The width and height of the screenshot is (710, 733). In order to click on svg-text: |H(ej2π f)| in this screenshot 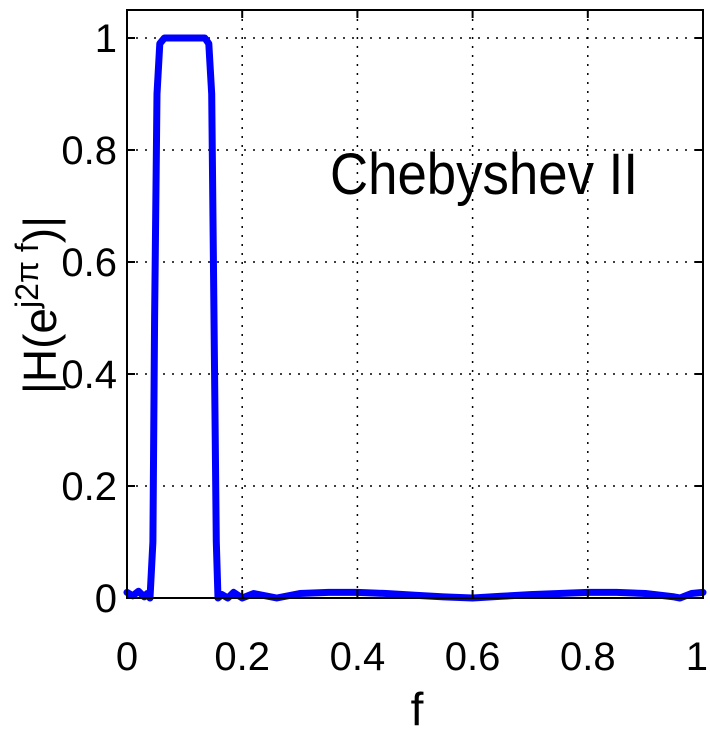, I will do `click(37, 305)`.